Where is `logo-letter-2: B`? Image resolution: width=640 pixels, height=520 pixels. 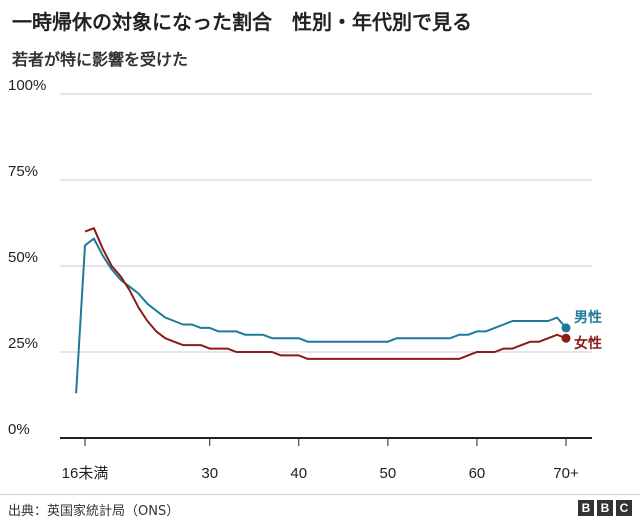
logo-letter-2: B is located at coordinates (605, 508).